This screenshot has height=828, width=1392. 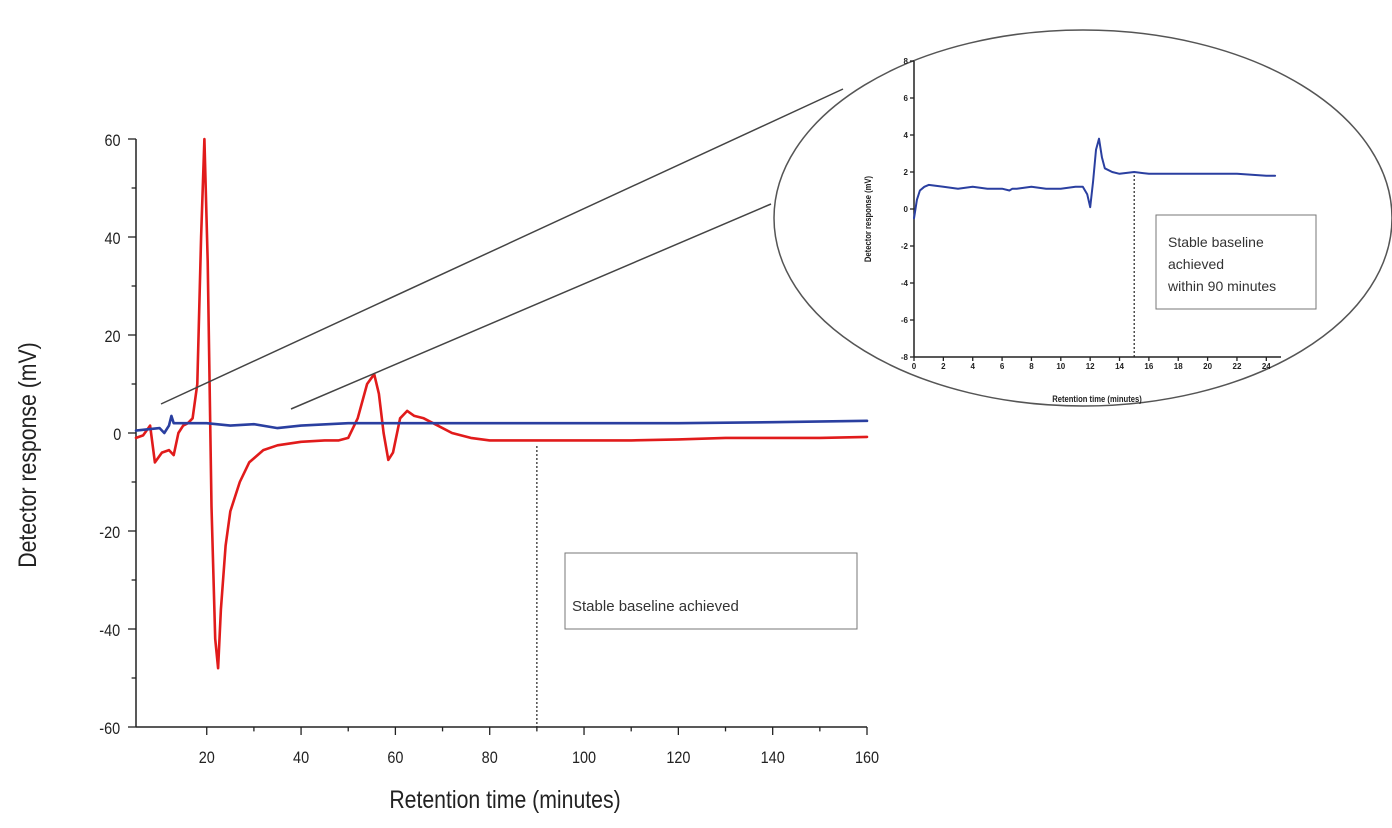 I want to click on main-y-tick-label: 20, so click(x=113, y=337).